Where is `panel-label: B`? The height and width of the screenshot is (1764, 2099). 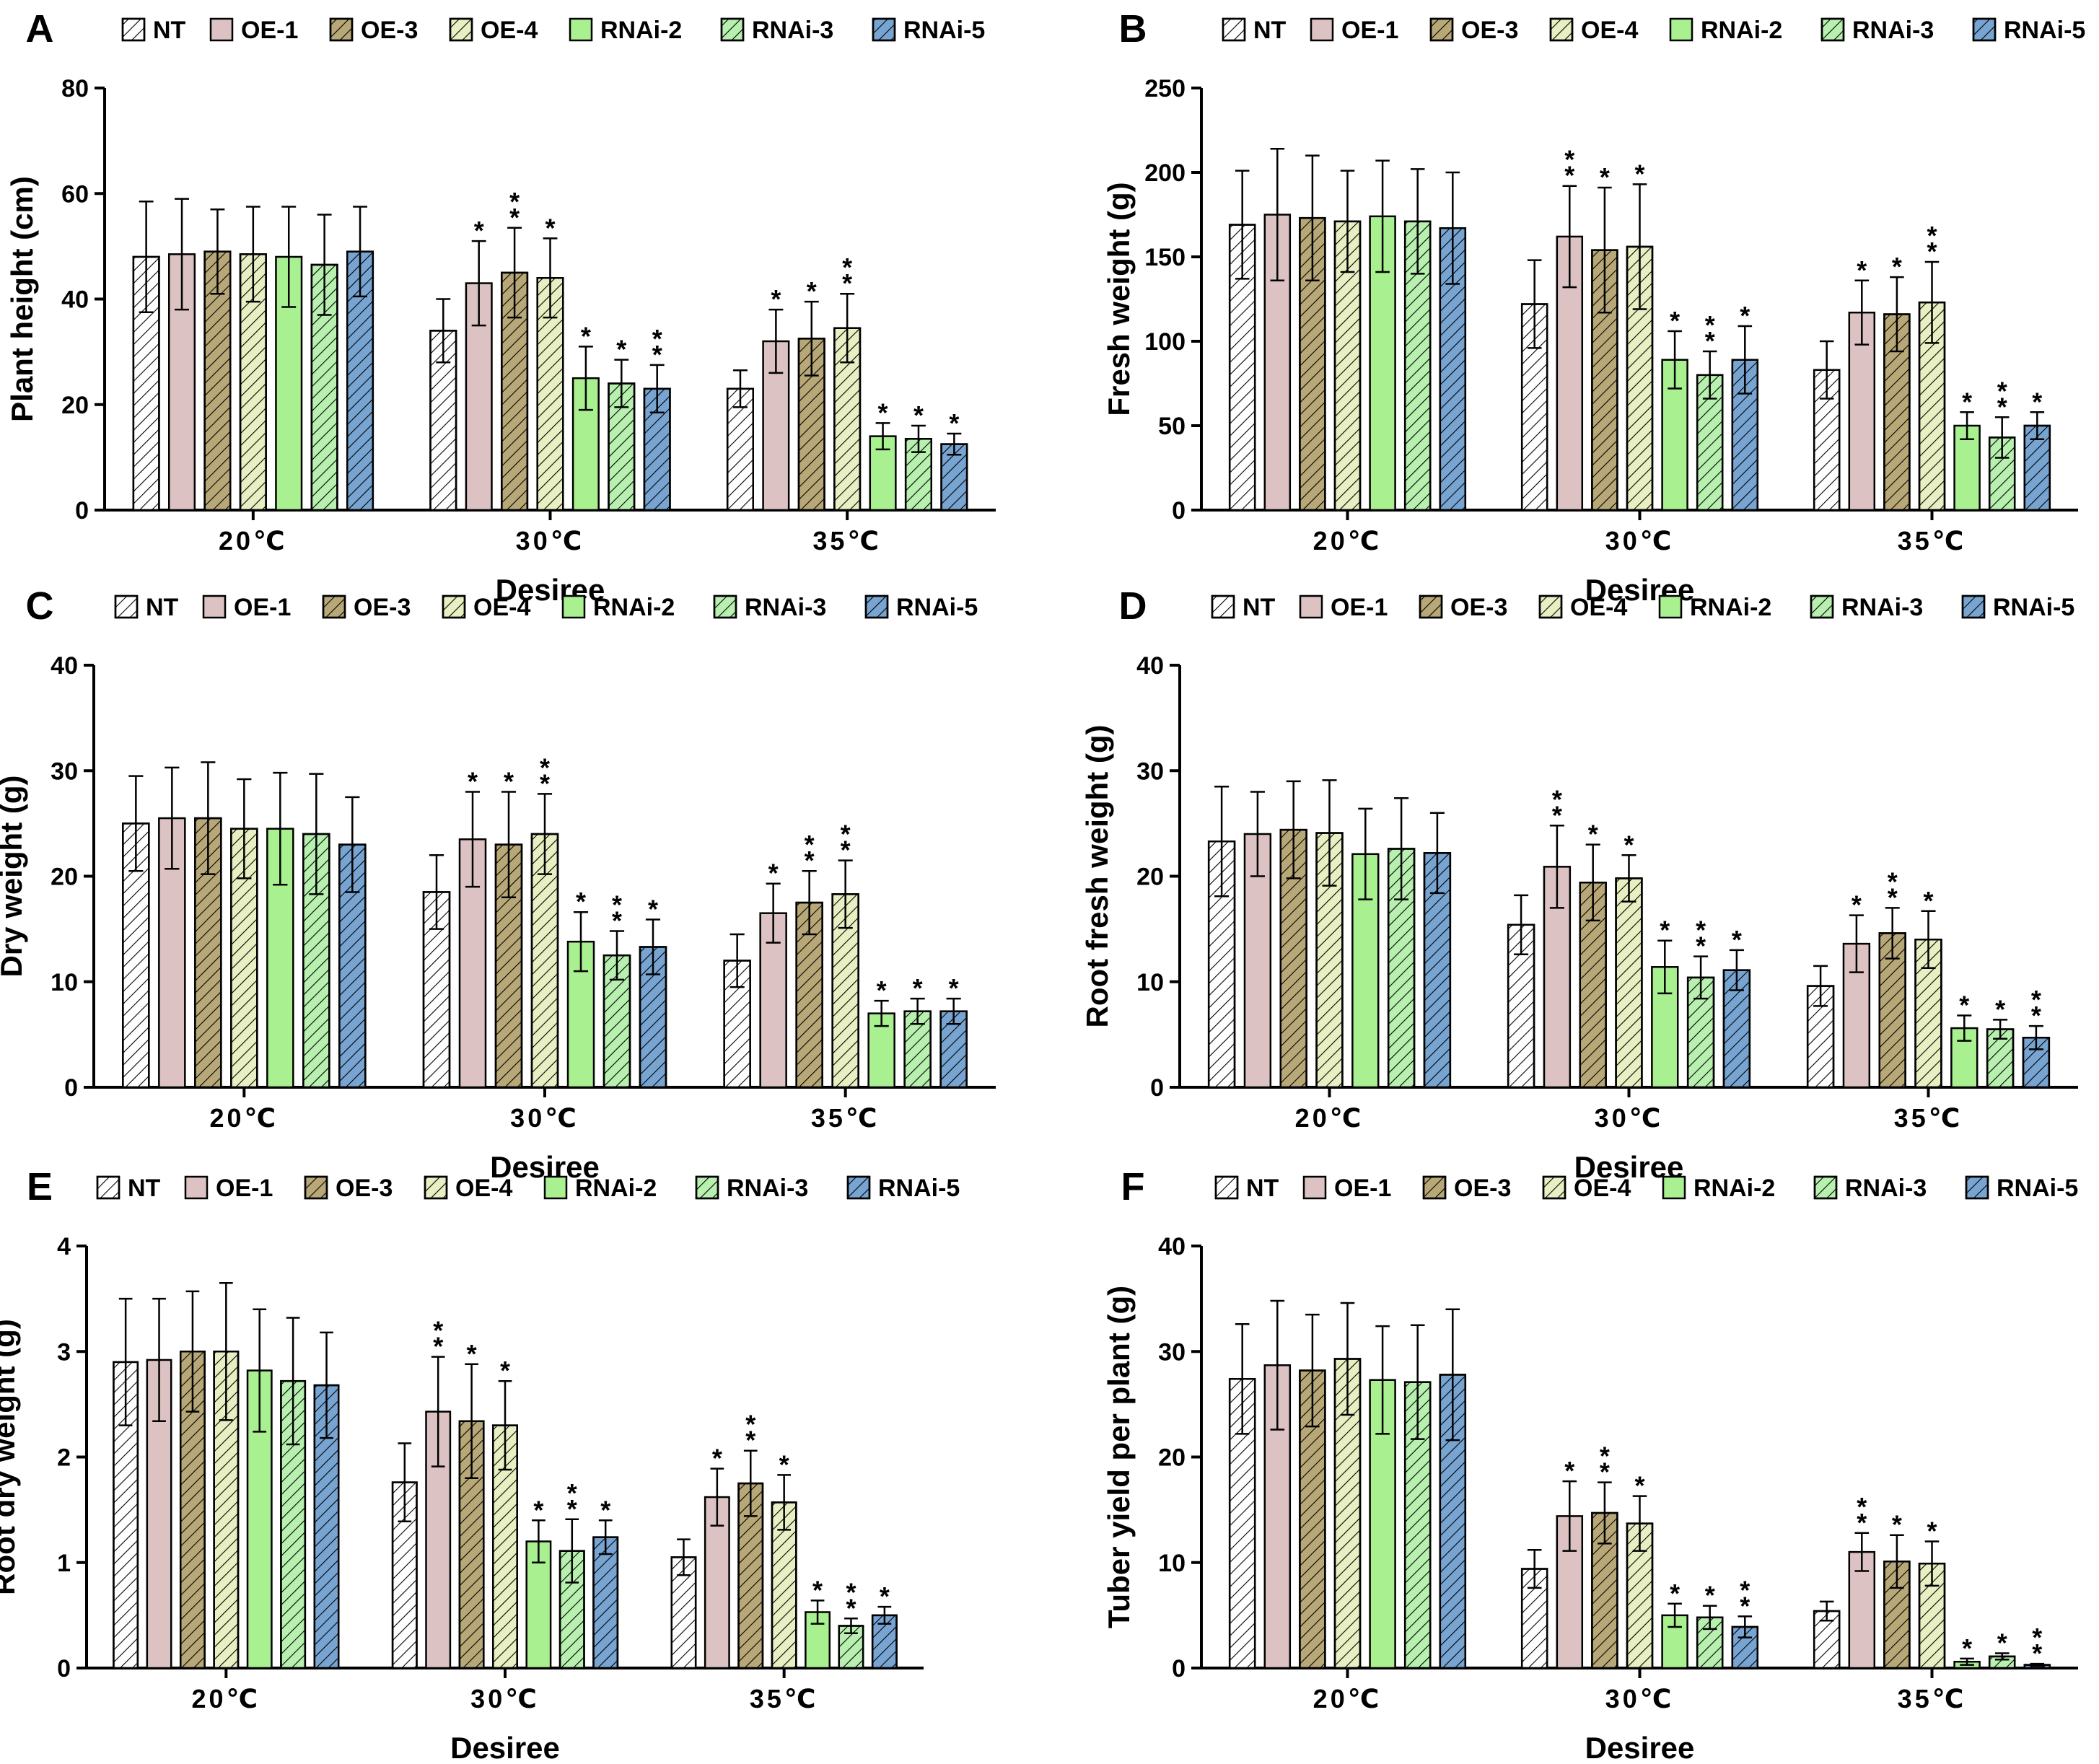
panel-label: B is located at coordinates (1133, 29).